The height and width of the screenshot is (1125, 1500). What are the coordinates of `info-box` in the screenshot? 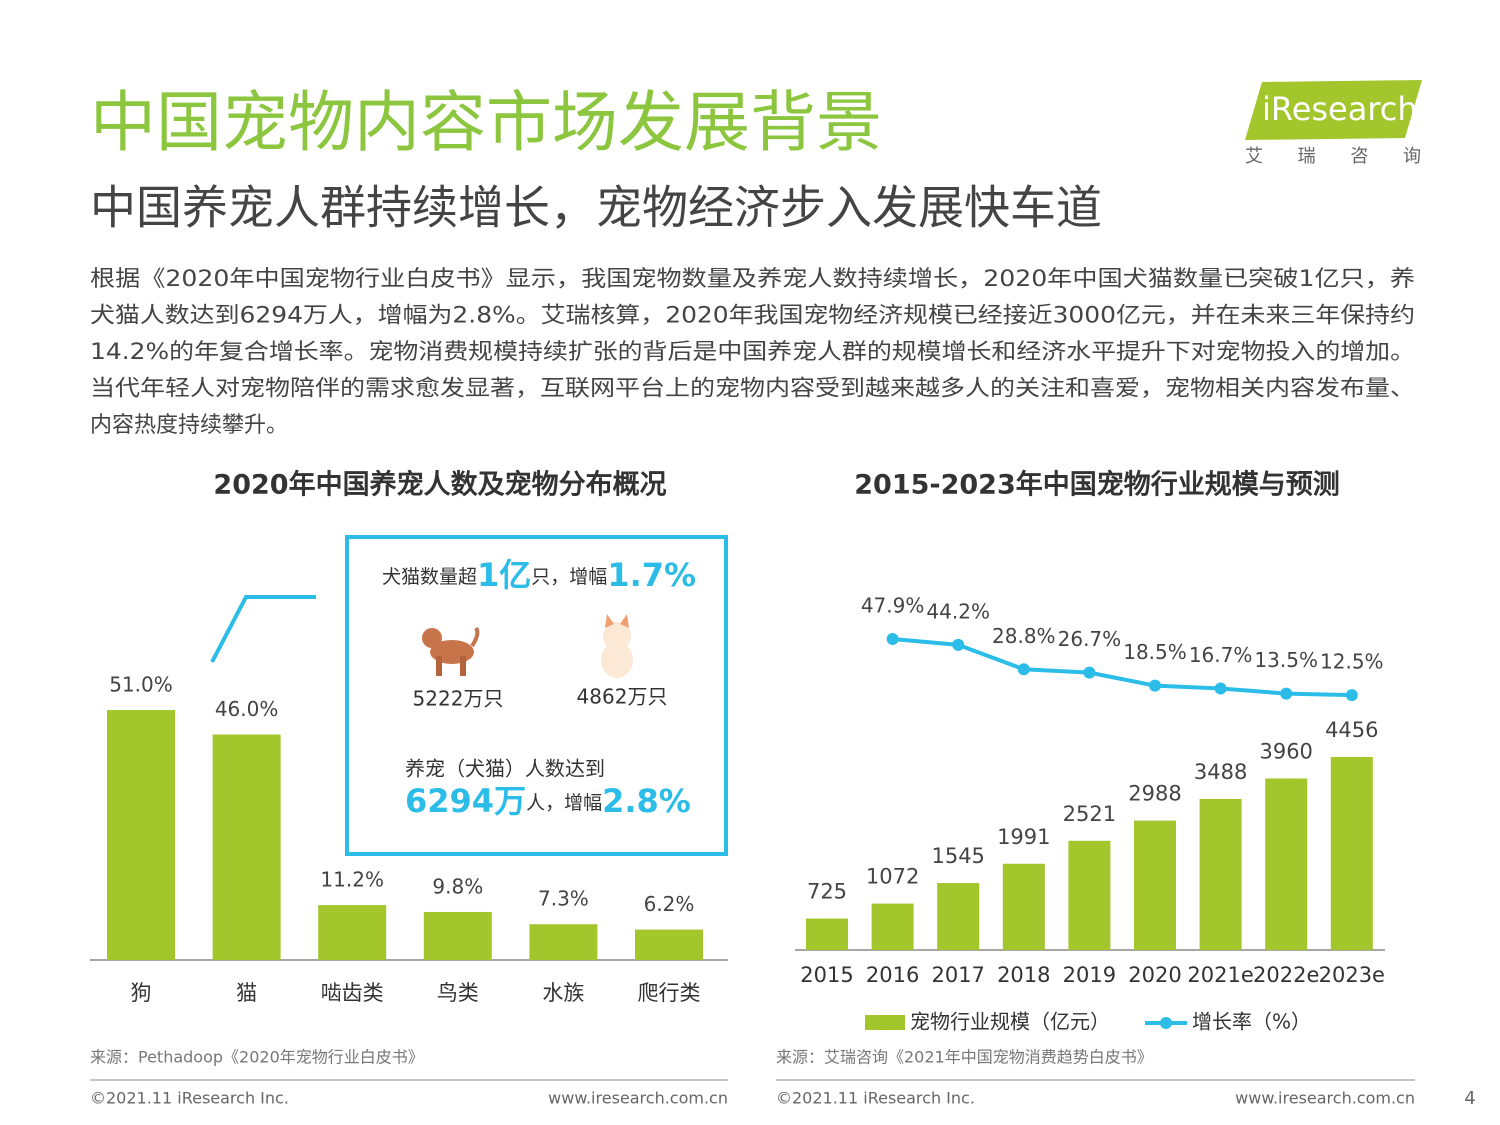 It's located at (536, 695).